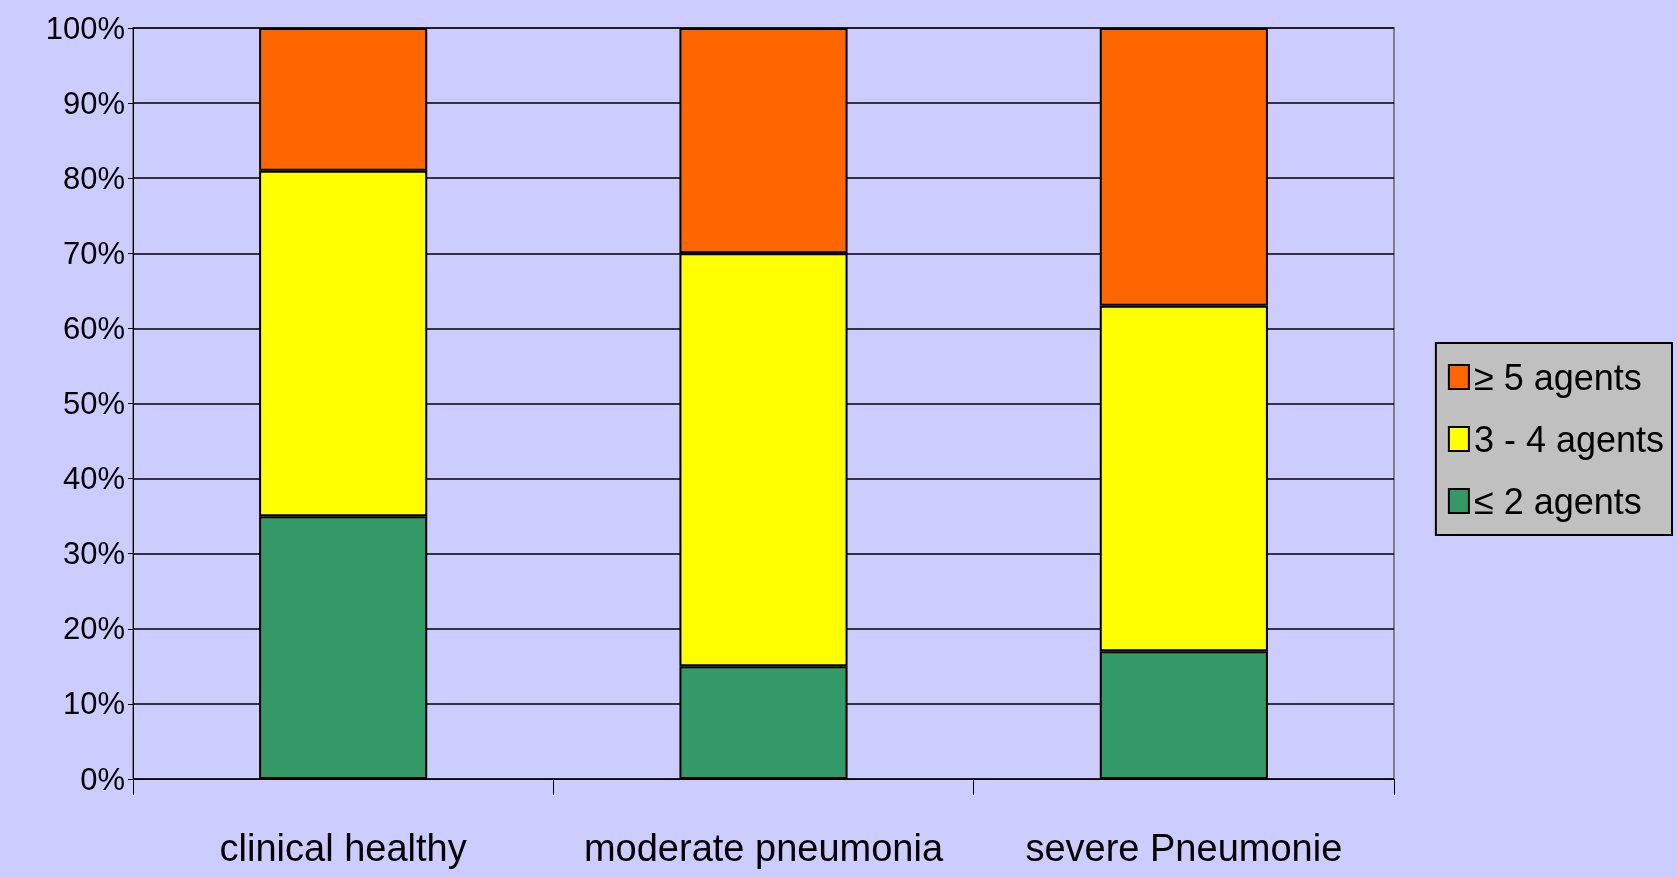 The image size is (1677, 878). What do you see at coordinates (1568, 439) in the screenshot?
I see `legend-label: 3 - 4 agents` at bounding box center [1568, 439].